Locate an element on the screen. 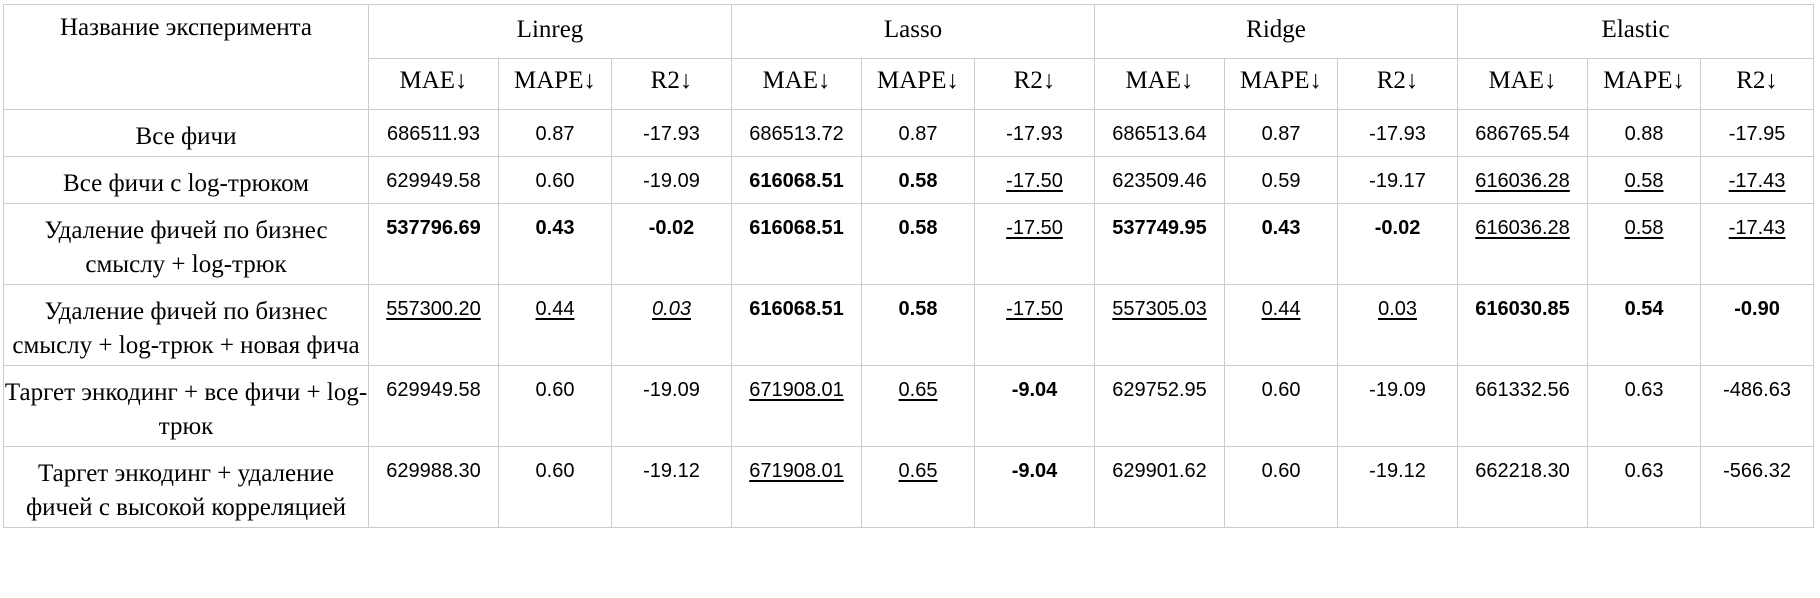 This screenshot has width=1820, height=598. metric-cell: 0.88 is located at coordinates (1644, 133).